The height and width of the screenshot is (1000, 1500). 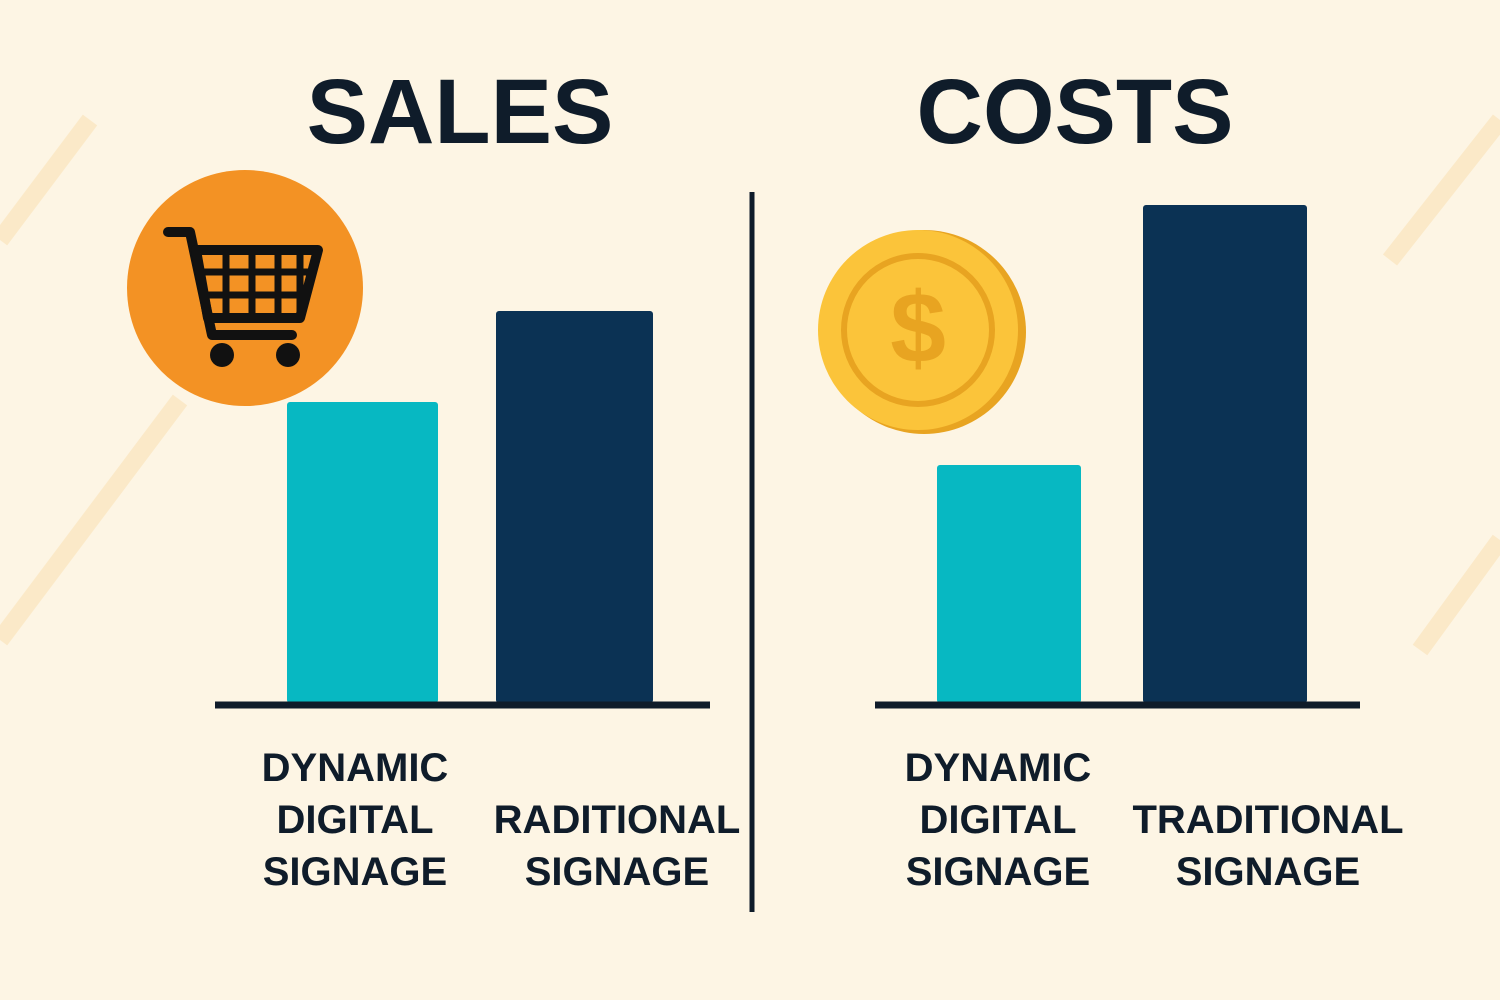 I want to click on coin-icon: $, so click(x=922, y=332).